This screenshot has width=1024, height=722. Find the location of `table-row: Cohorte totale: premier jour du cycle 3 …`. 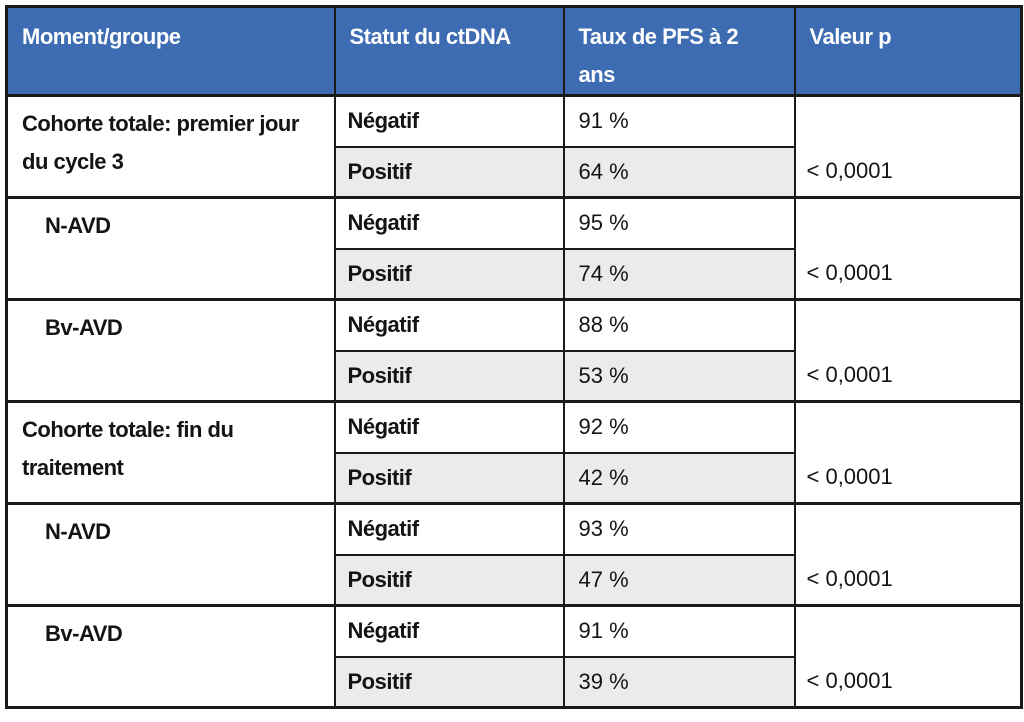

table-row: Cohorte totale: premier jour du cycle 3 … is located at coordinates (514, 146).